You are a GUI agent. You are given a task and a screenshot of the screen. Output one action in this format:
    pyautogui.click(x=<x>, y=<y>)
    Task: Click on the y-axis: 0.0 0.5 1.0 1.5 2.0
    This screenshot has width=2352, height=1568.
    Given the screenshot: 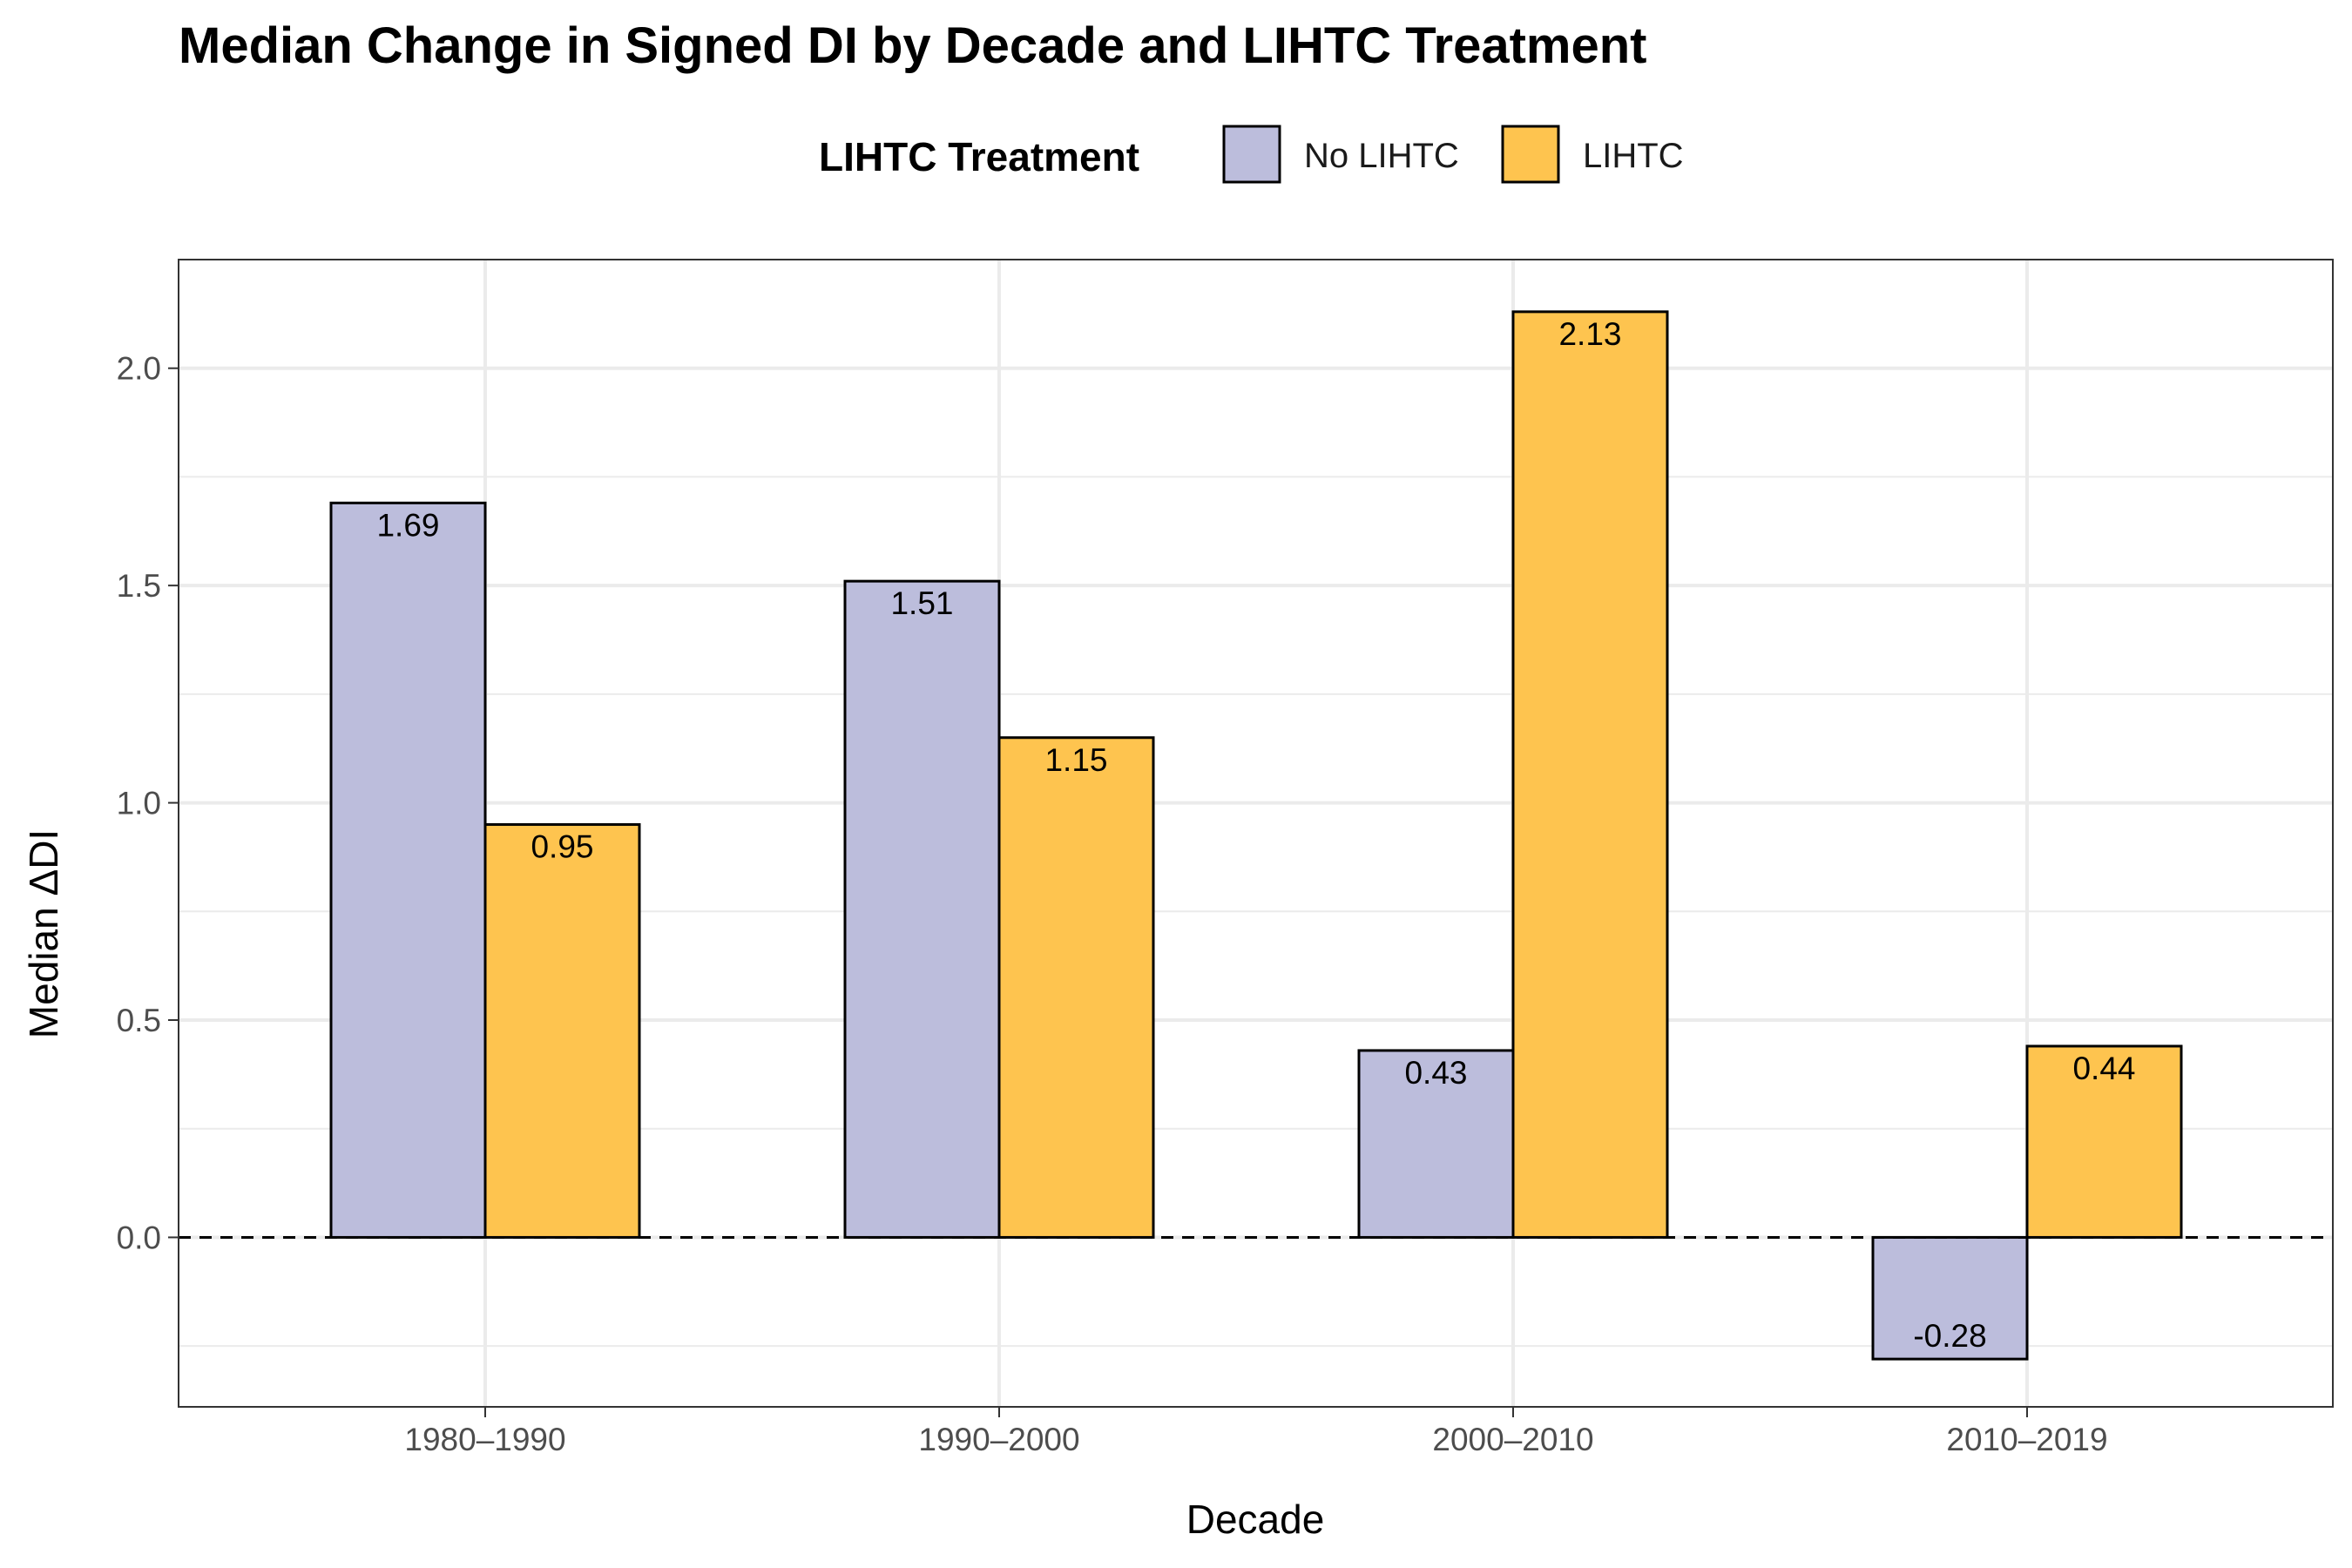 What is the action you would take?
    pyautogui.click(x=148, y=803)
    